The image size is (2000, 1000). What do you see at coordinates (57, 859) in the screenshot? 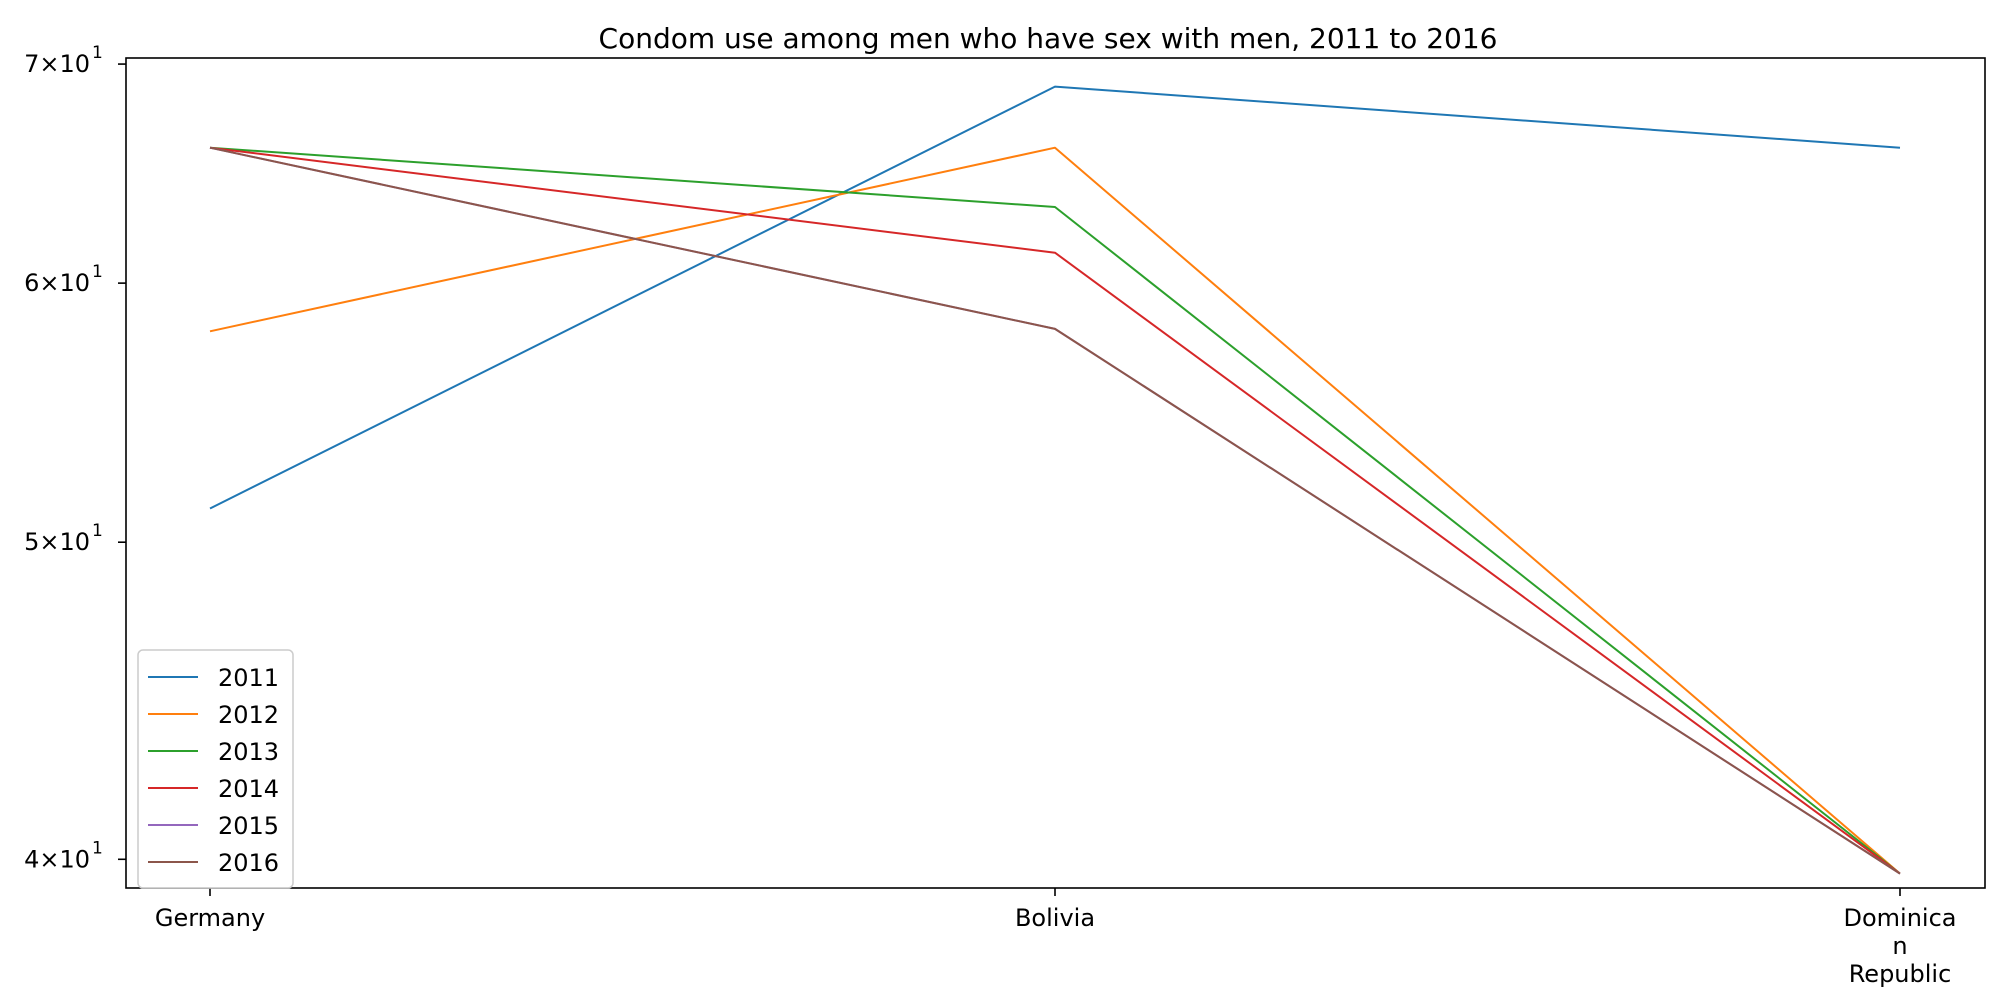
I see `y-tick-label: 4×10` at bounding box center [57, 859].